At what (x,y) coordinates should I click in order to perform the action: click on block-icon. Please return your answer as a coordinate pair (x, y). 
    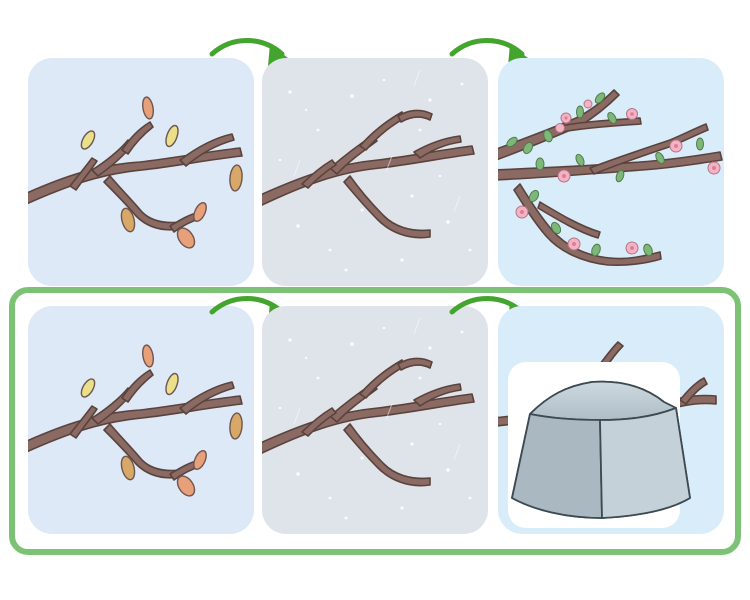
    Looking at the image, I should click on (601, 449).